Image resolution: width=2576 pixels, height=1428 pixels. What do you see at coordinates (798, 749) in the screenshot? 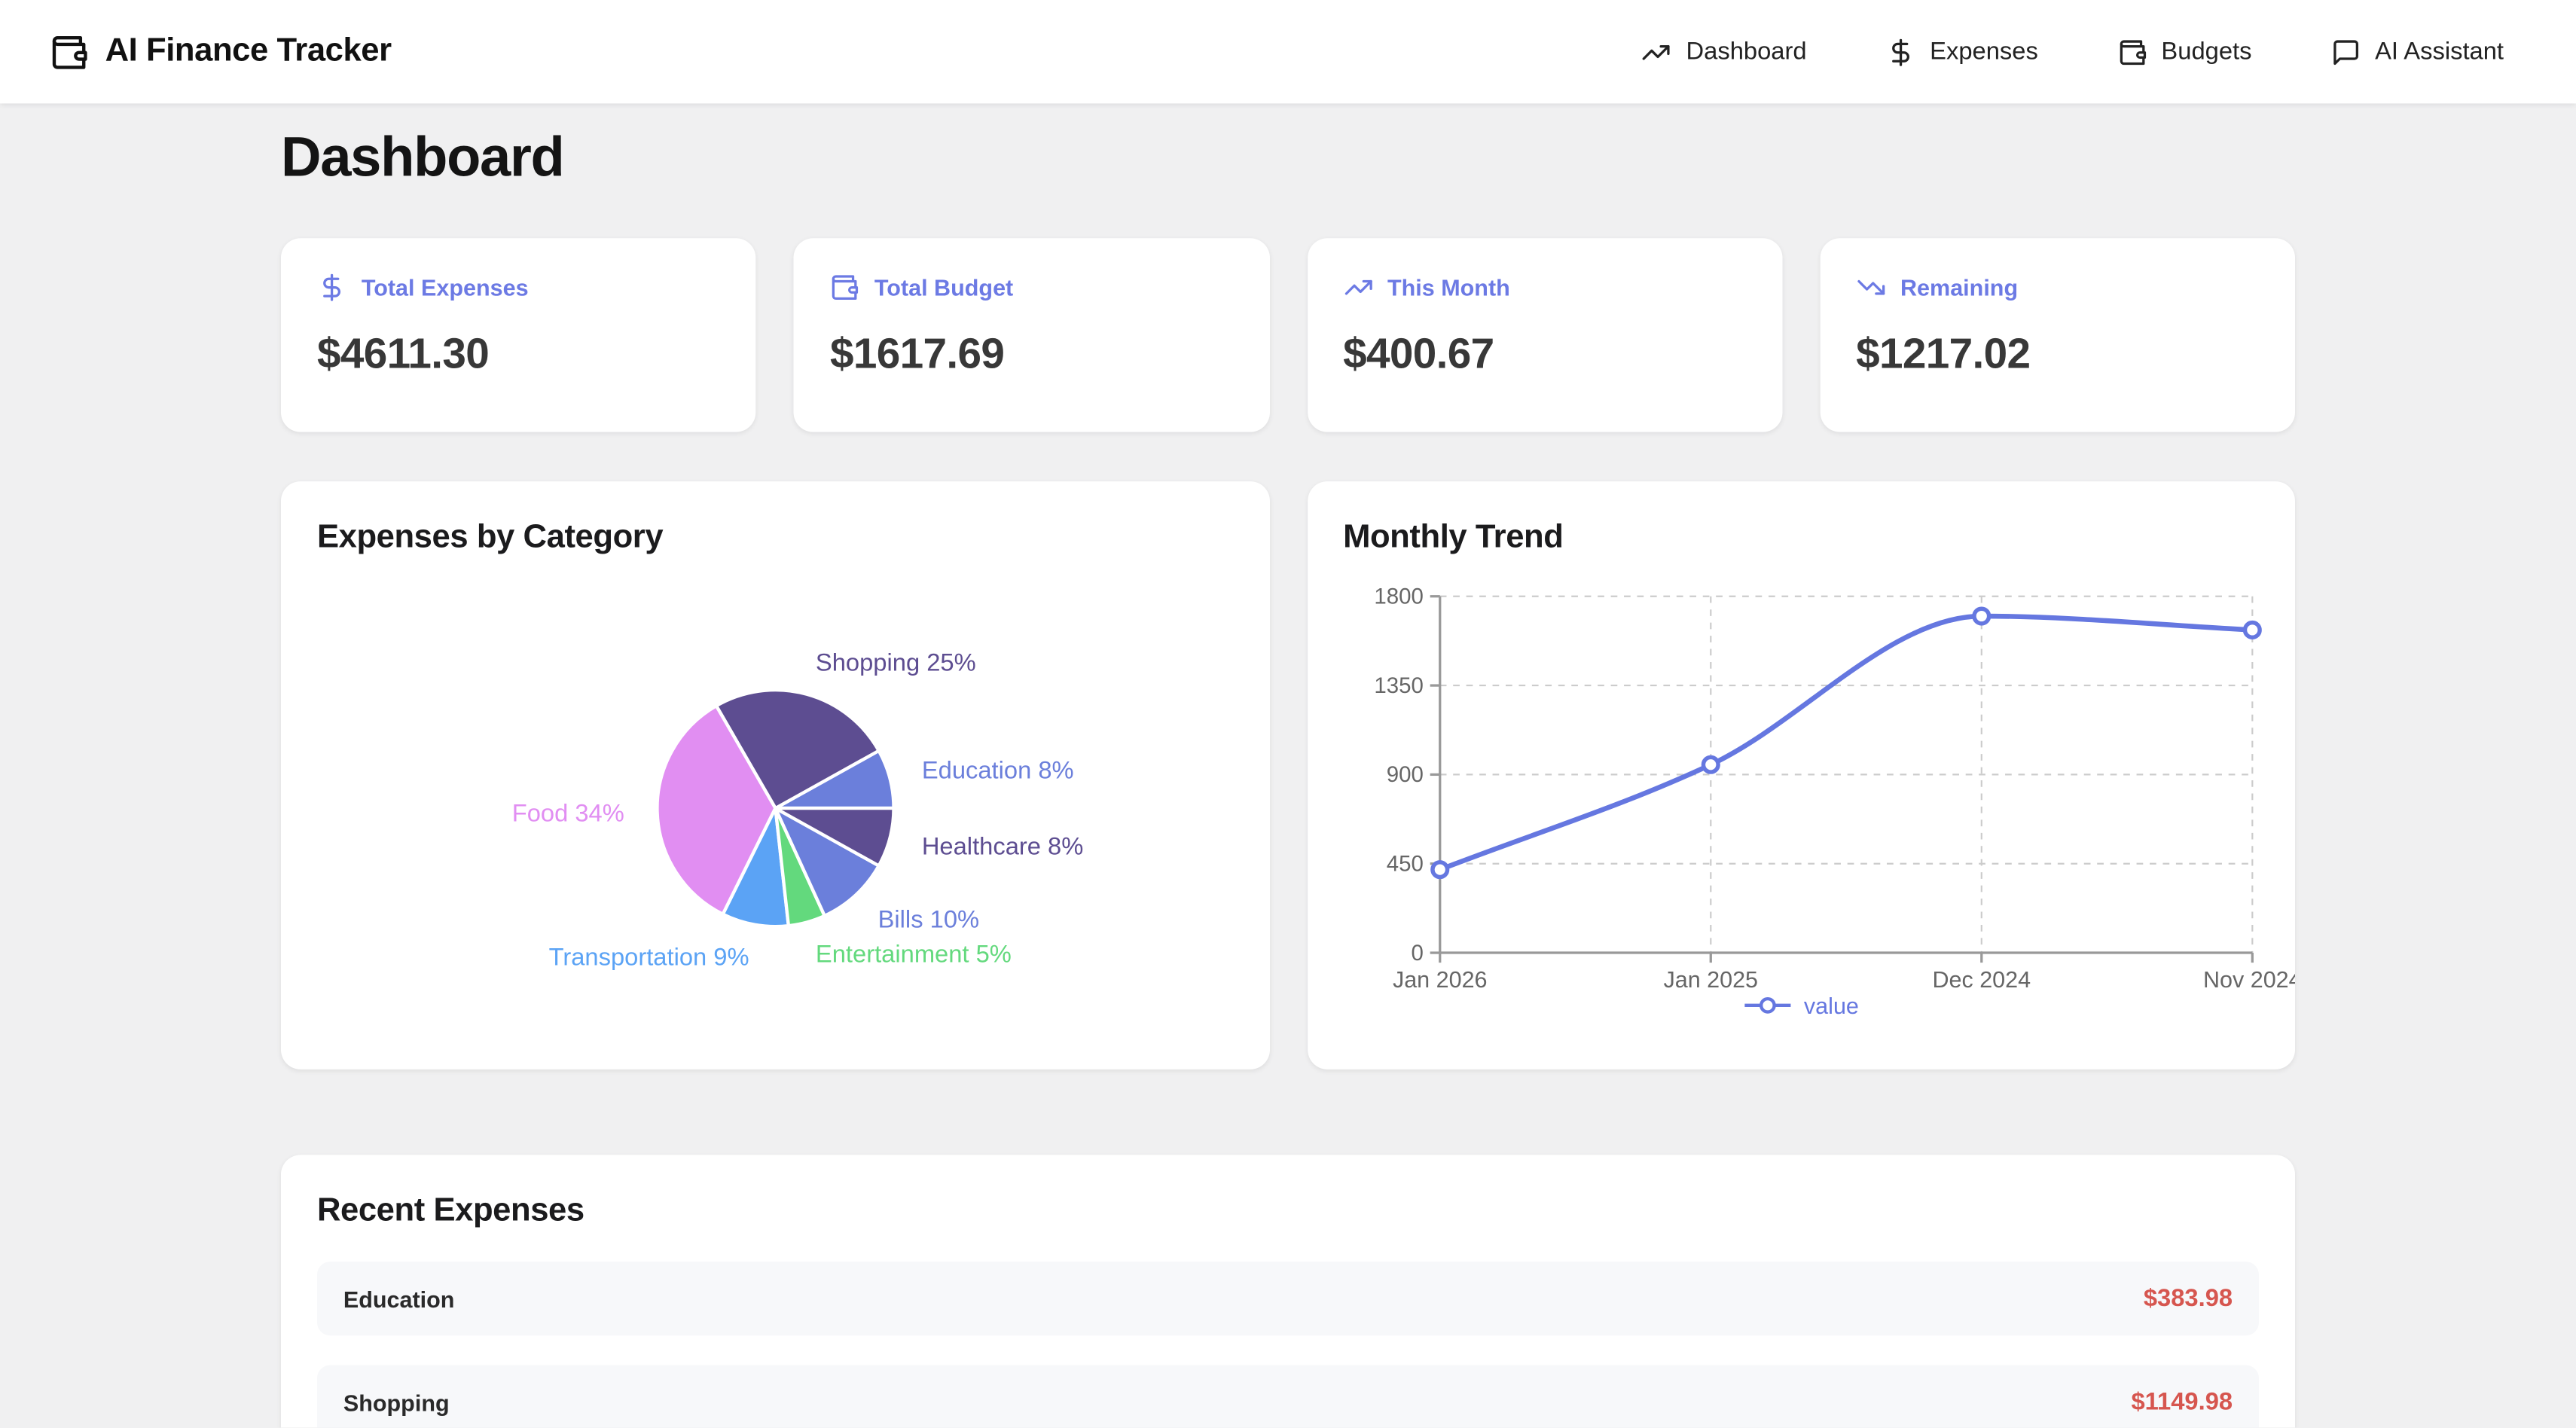
I see `pie-slice-shopping` at bounding box center [798, 749].